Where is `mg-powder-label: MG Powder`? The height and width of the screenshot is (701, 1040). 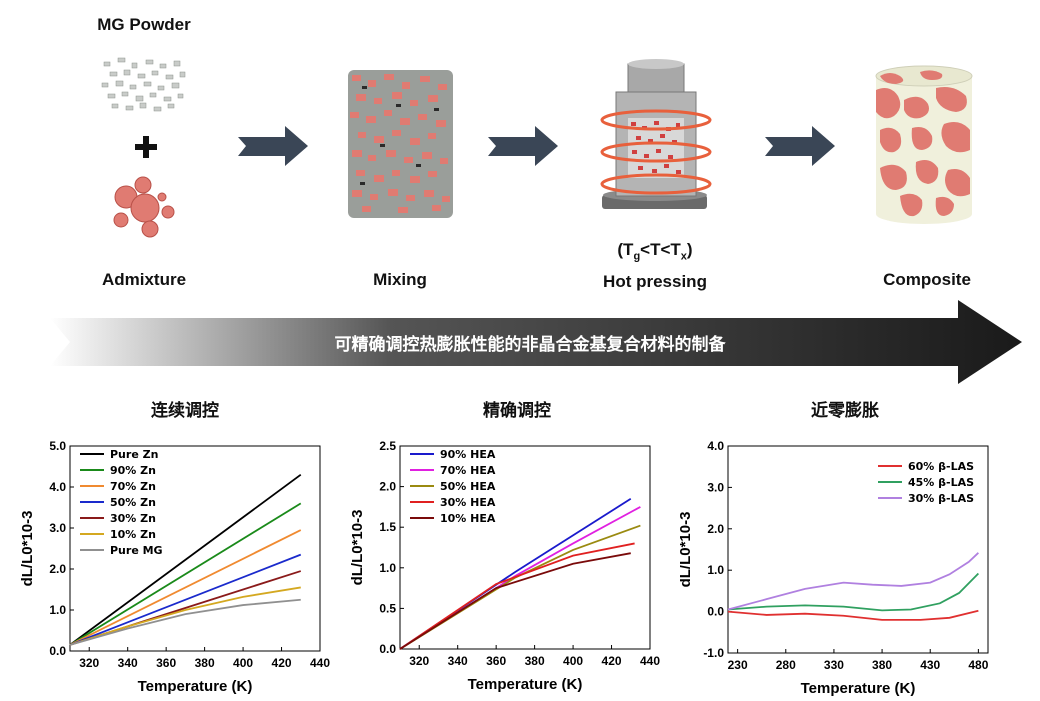 mg-powder-label: MG Powder is located at coordinates (144, 24).